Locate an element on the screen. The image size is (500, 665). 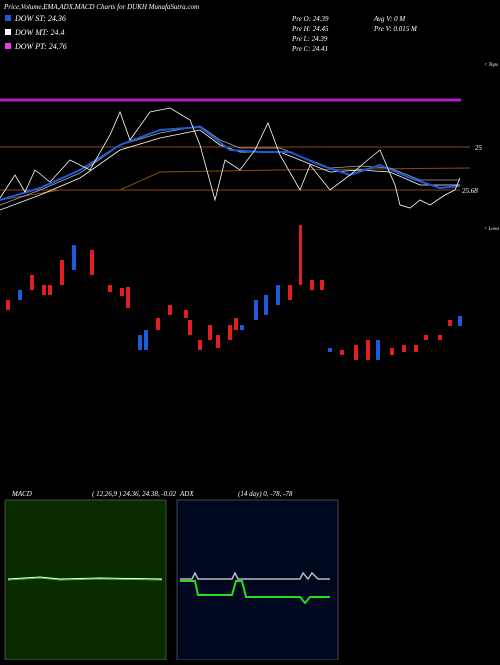
info: Pre C: 24.41 is located at coordinates (309, 49).